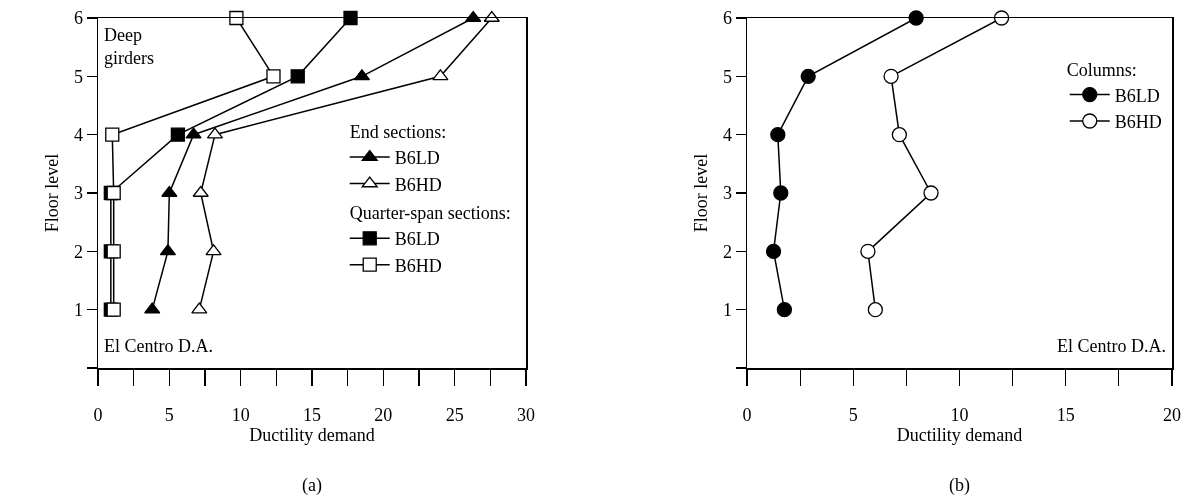 The width and height of the screenshot is (1196, 500). What do you see at coordinates (454, 415) in the screenshot?
I see `x-tick-label: 25` at bounding box center [454, 415].